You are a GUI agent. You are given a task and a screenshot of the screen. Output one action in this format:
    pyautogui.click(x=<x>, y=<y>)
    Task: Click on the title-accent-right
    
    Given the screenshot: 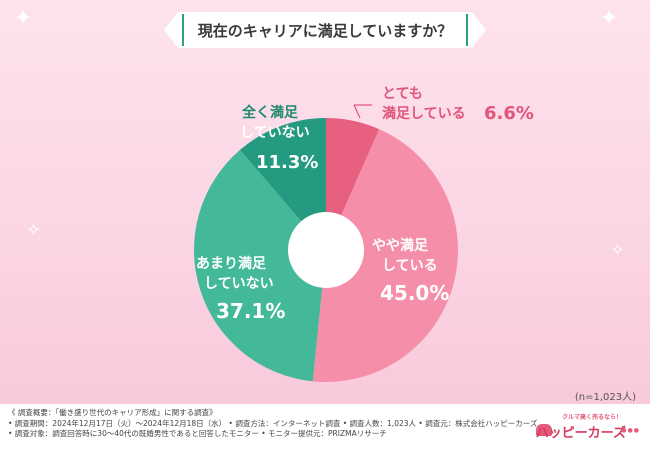 What is the action you would take?
    pyautogui.click(x=467, y=30)
    